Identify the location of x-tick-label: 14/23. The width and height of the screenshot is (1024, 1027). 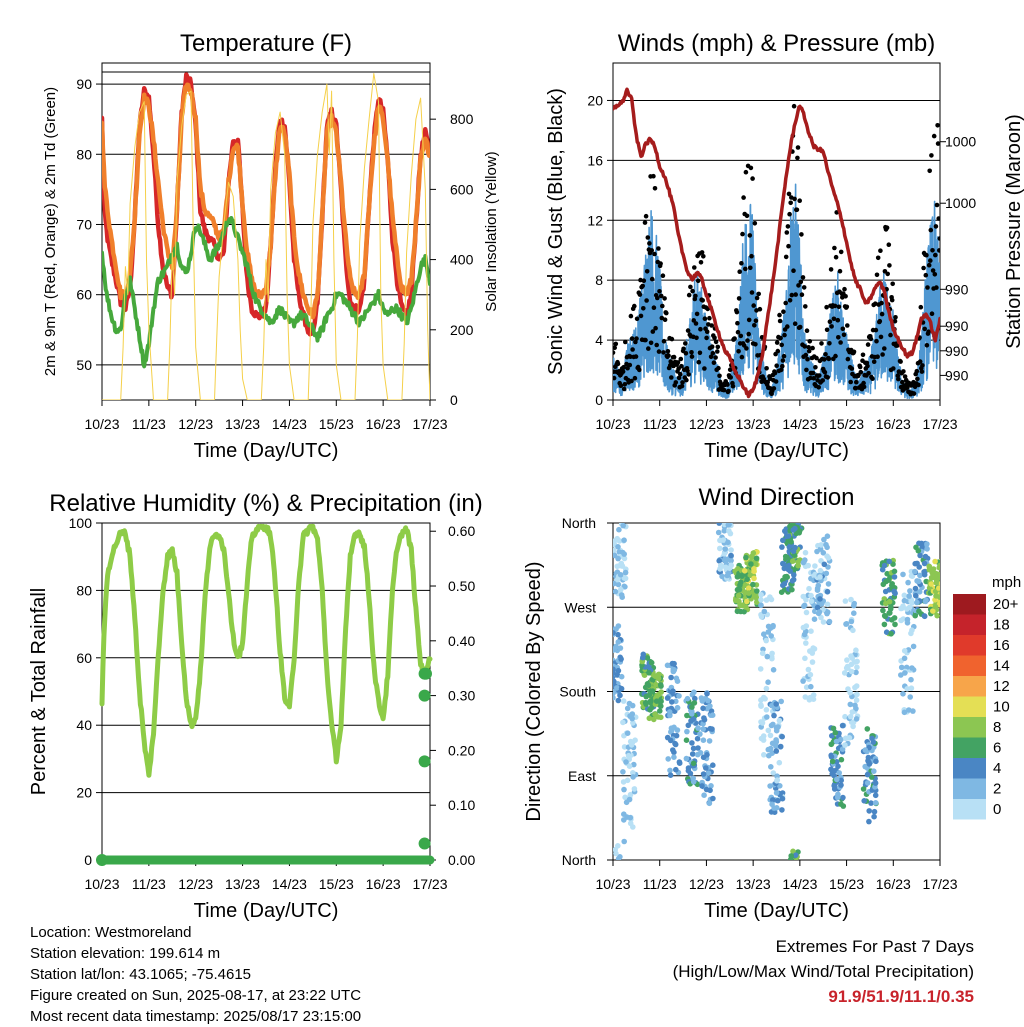
(799, 424).